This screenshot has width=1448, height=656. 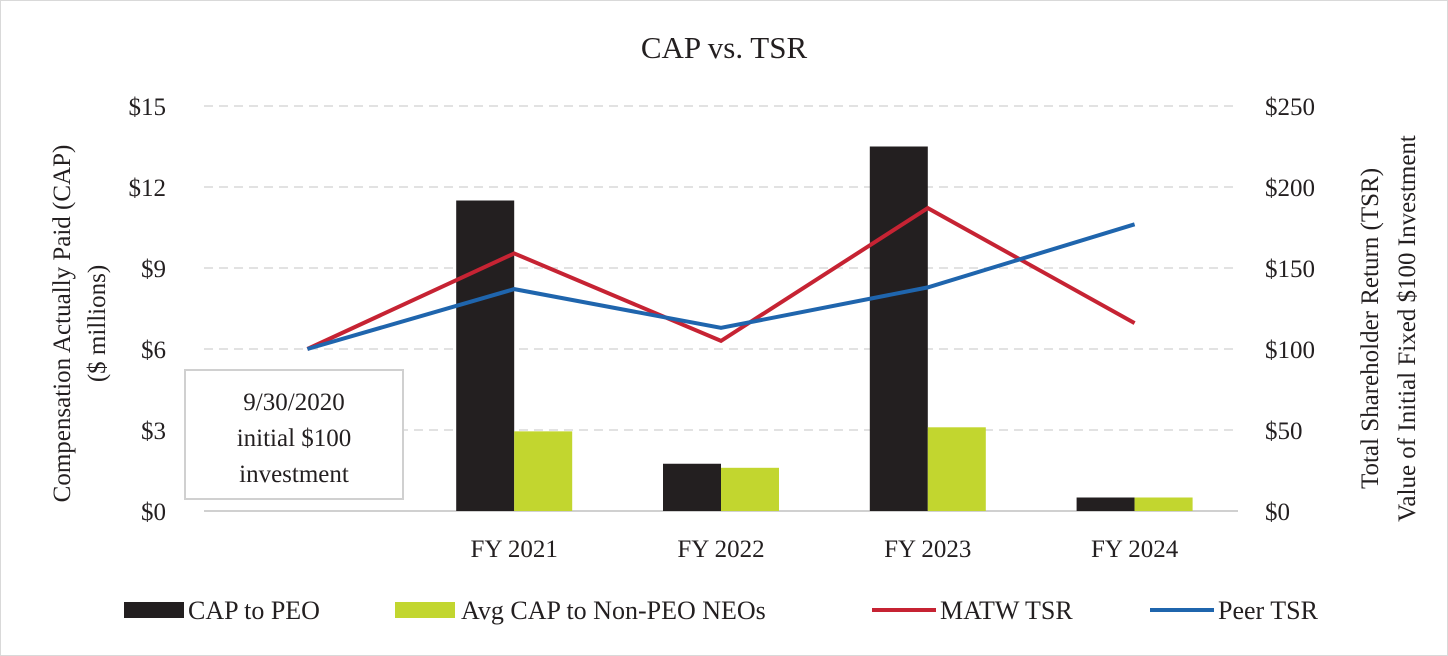 What do you see at coordinates (425, 610) in the screenshot?
I see `legend-avg-cap-non-peo-swatch` at bounding box center [425, 610].